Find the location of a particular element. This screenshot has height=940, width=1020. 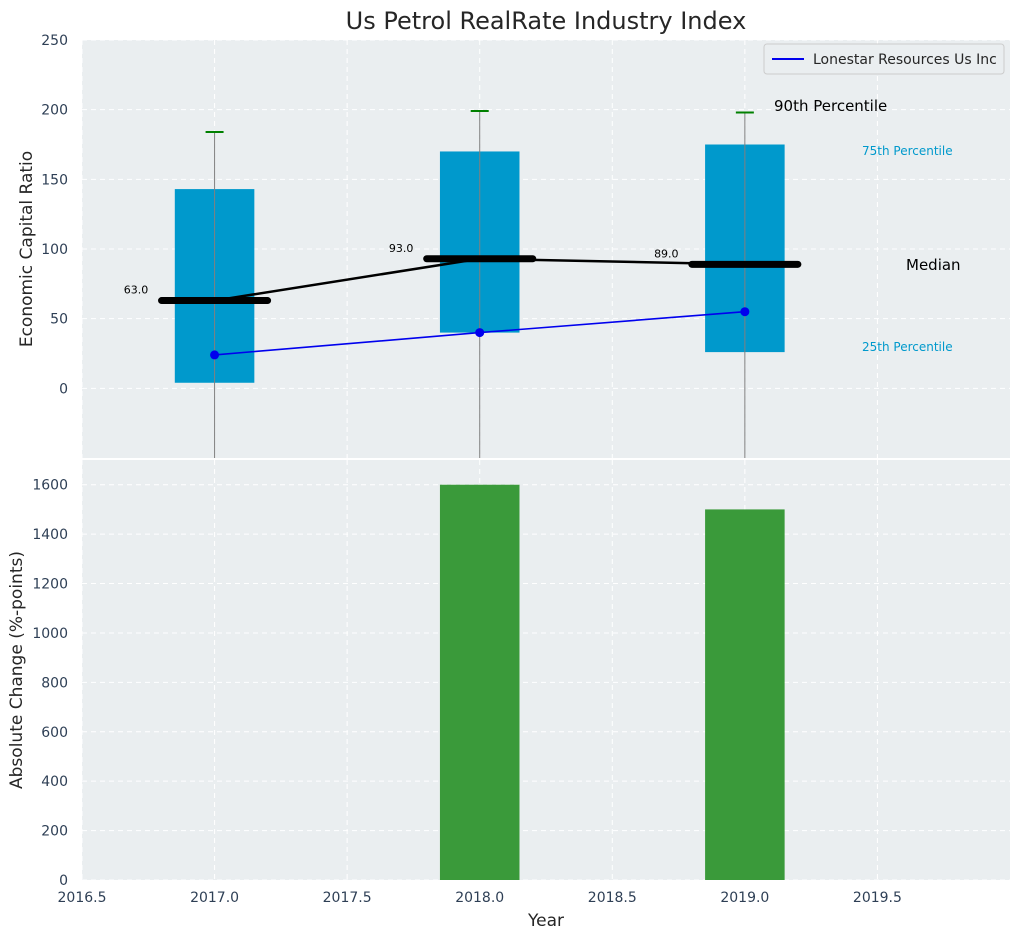

bottom-y-tick-label: 200 is located at coordinates (54, 832).